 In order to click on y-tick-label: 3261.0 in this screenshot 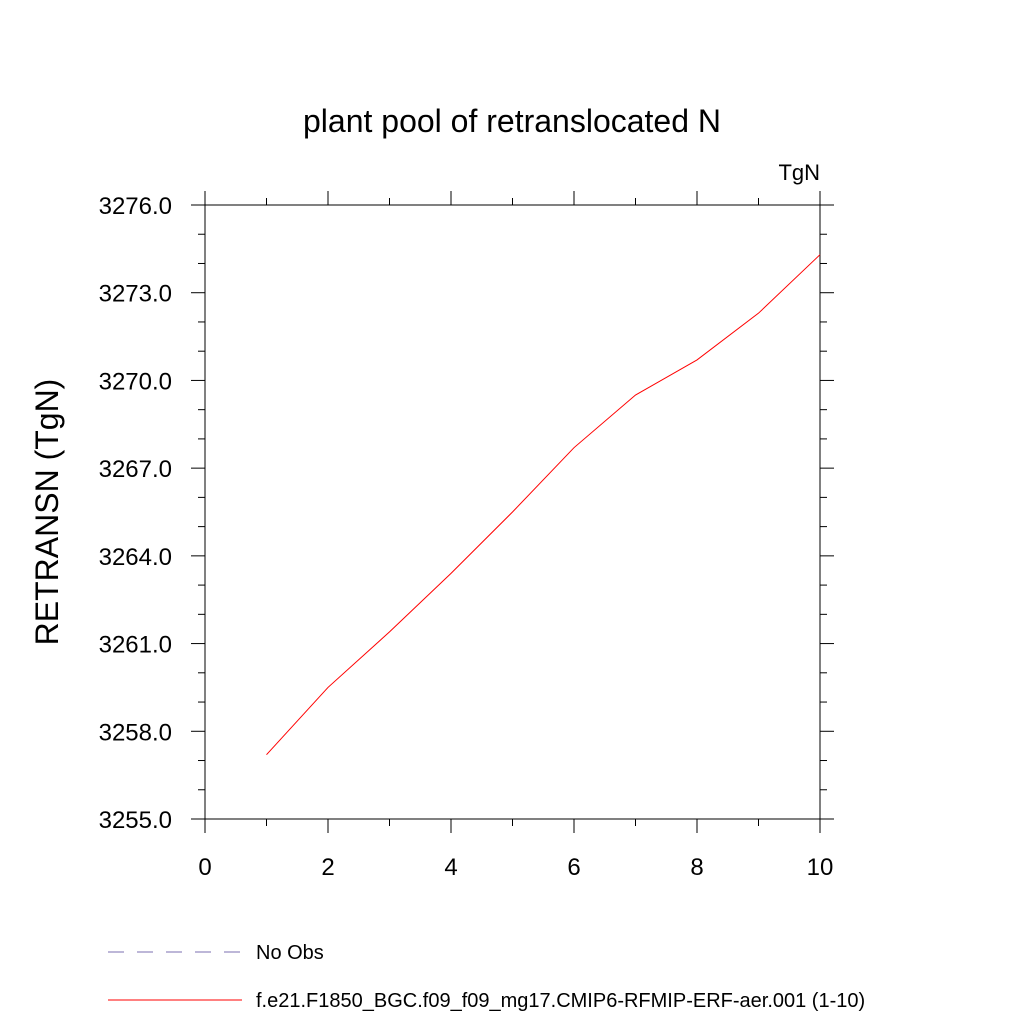, I will do `click(135, 645)`.